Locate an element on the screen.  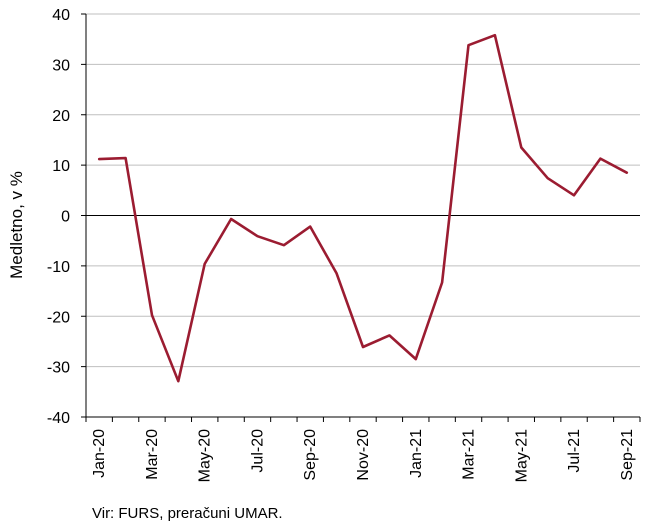
y-tick-label: 30 is located at coordinates (61, 65).